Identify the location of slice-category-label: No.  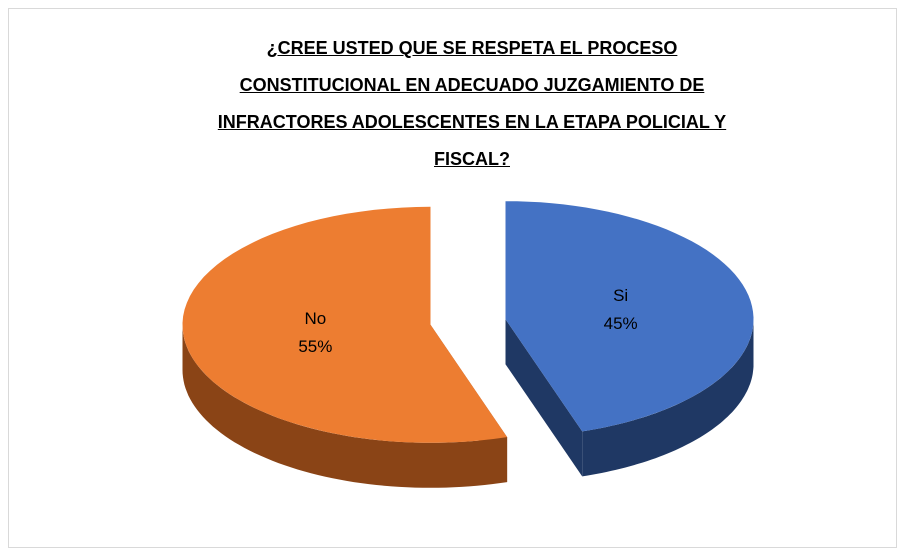
(315, 318).